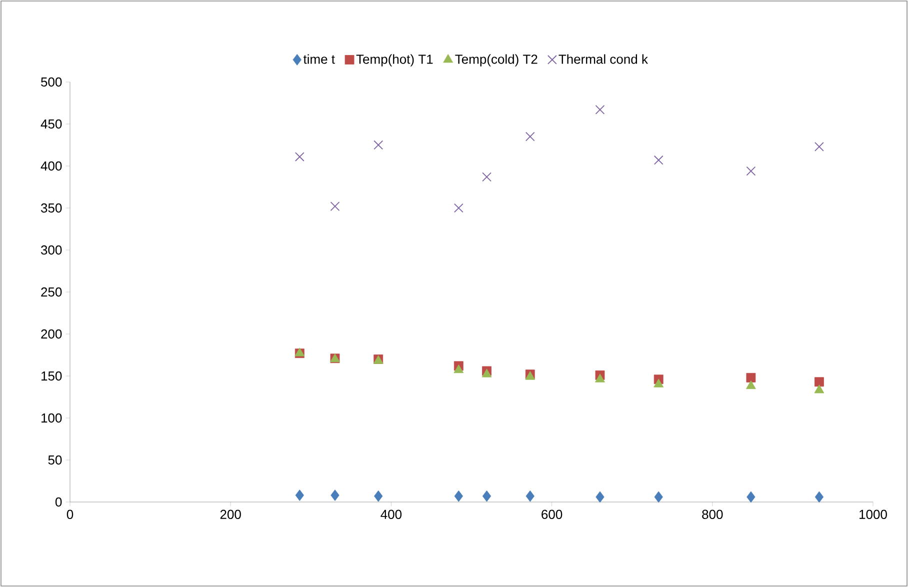  I want to click on x-tick-label: 1000, so click(873, 514).